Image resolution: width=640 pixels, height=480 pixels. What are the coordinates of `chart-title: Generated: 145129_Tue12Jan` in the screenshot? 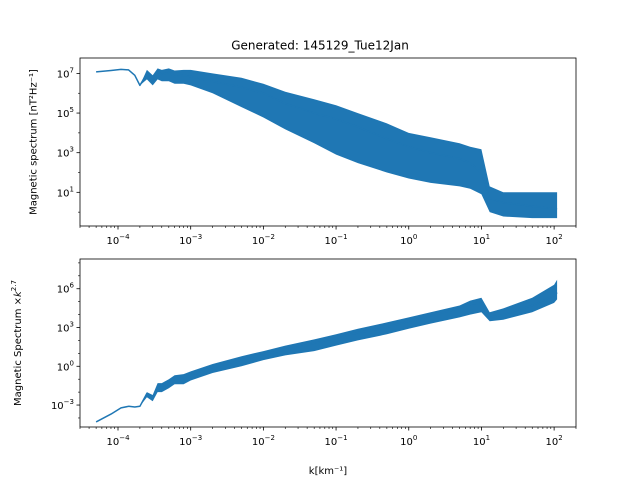 It's located at (320, 46).